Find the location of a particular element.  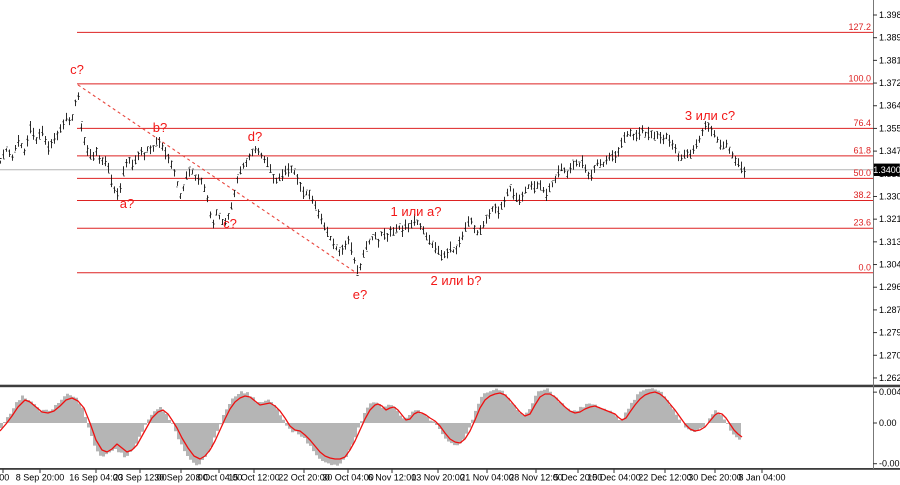

fib-label-0.0: 0.0 is located at coordinates (864, 267).